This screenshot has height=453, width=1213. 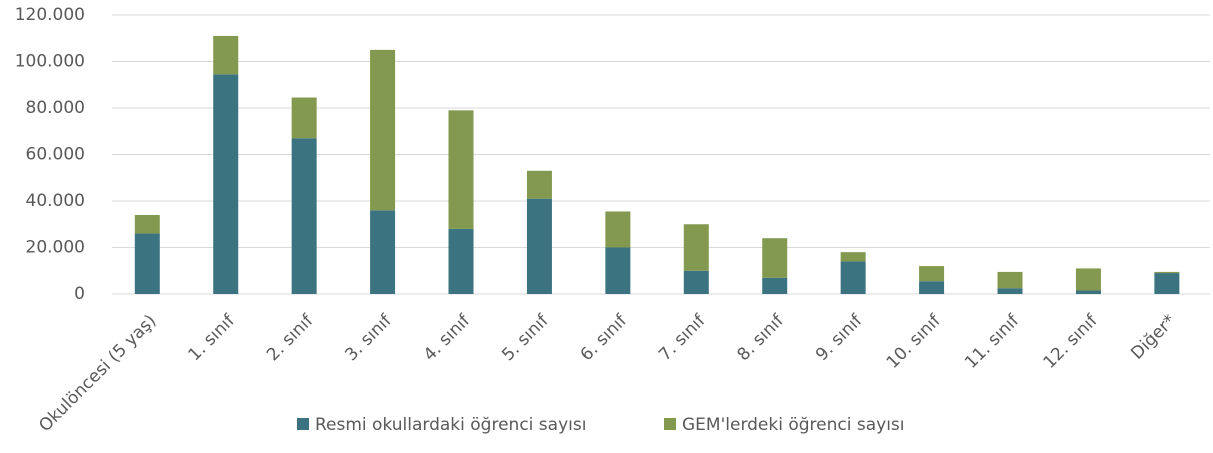 What do you see at coordinates (992, 341) in the screenshot?
I see `x-tick-label: 11. sınıf` at bounding box center [992, 341].